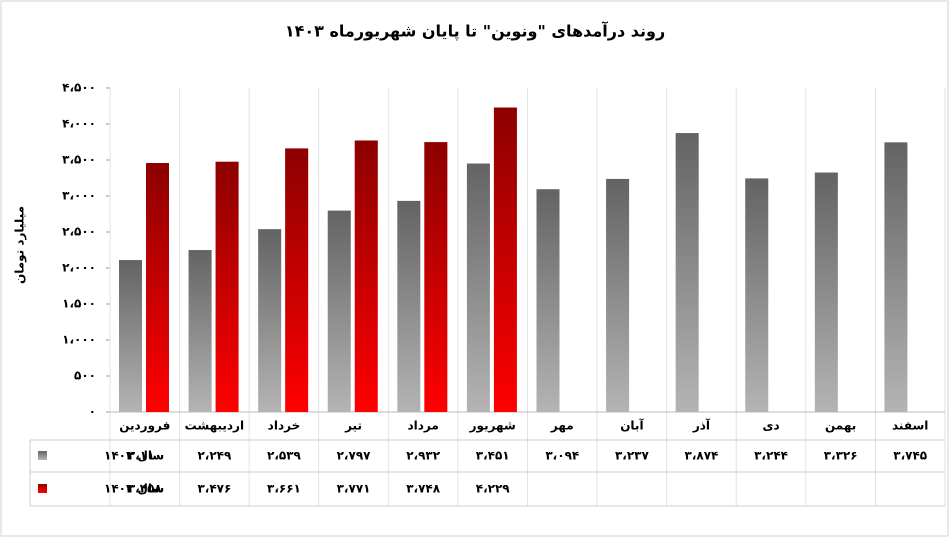  I want to click on x-tick-label: مهر, so click(562, 426).